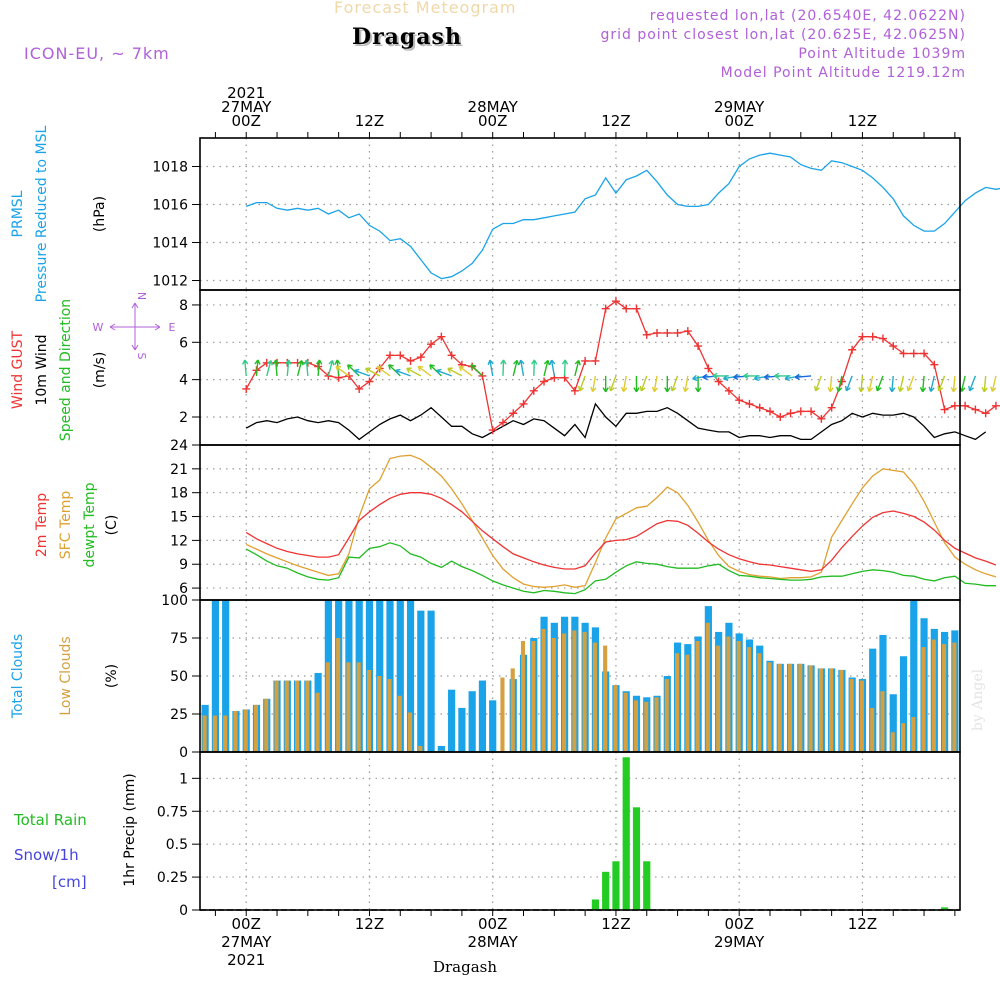 The height and width of the screenshot is (1000, 1000). What do you see at coordinates (172, 327) in the screenshot?
I see `compass-east: E` at bounding box center [172, 327].